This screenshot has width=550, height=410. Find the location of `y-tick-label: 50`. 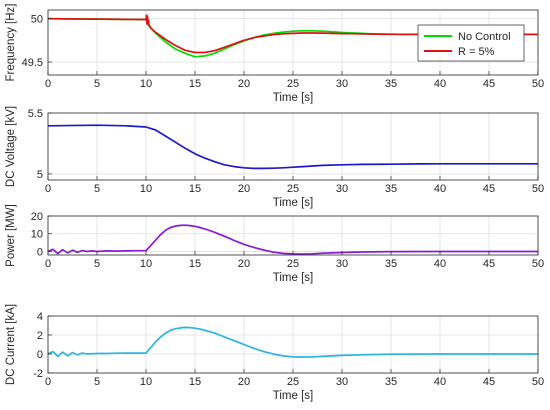

y-tick-label: 50 is located at coordinates (37, 20).